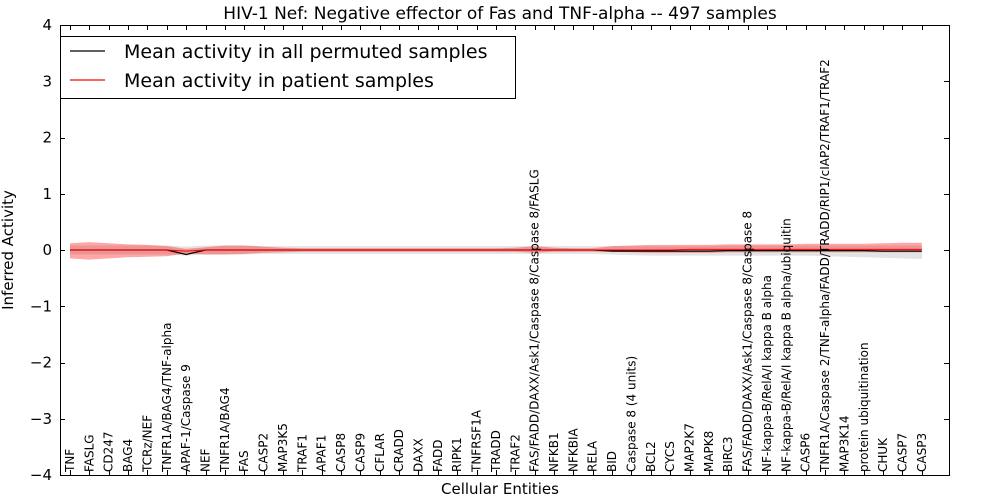 The width and height of the screenshot is (1000, 500). What do you see at coordinates (515, 453) in the screenshot?
I see `x-tick-label: TRAF2` at bounding box center [515, 453].